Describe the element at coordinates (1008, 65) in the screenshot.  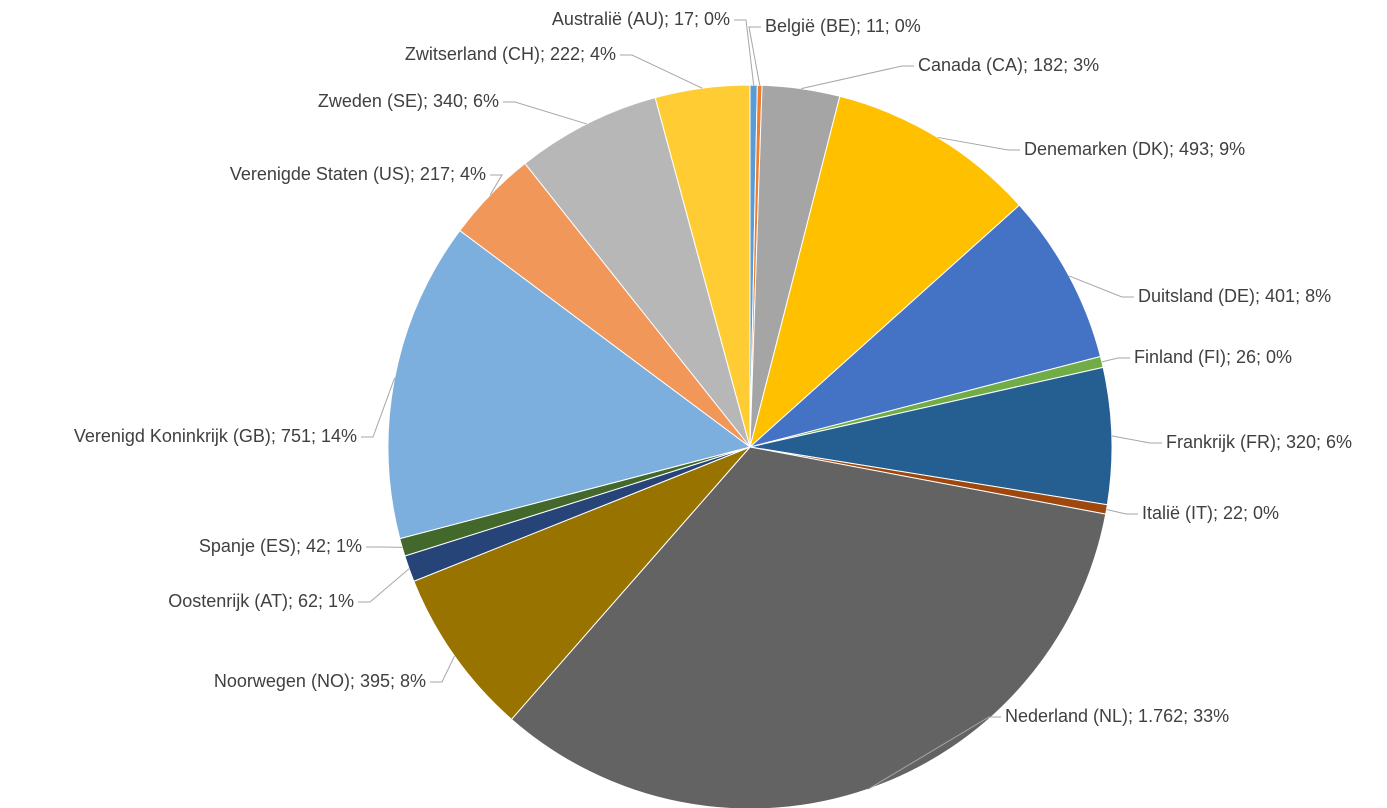
I see `data-label: Canada (CA); 182; 3%` at that location.